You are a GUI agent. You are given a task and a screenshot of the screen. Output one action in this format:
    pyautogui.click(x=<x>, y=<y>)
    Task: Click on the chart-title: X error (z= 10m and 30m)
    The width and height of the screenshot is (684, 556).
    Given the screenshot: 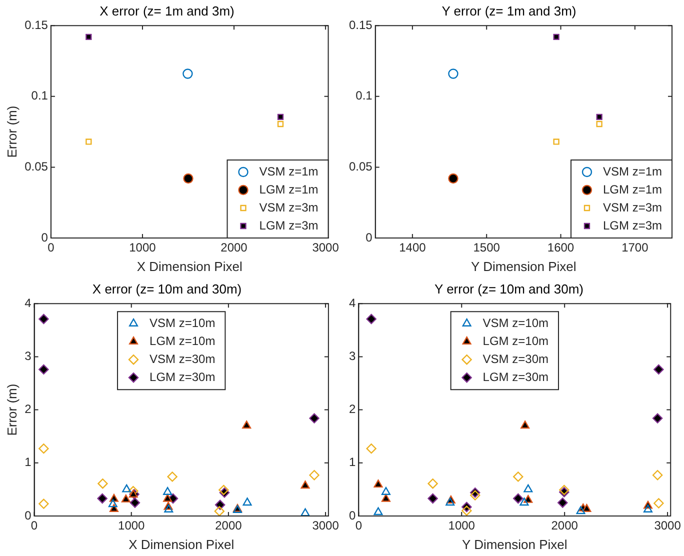 What is the action you would take?
    pyautogui.click(x=167, y=288)
    